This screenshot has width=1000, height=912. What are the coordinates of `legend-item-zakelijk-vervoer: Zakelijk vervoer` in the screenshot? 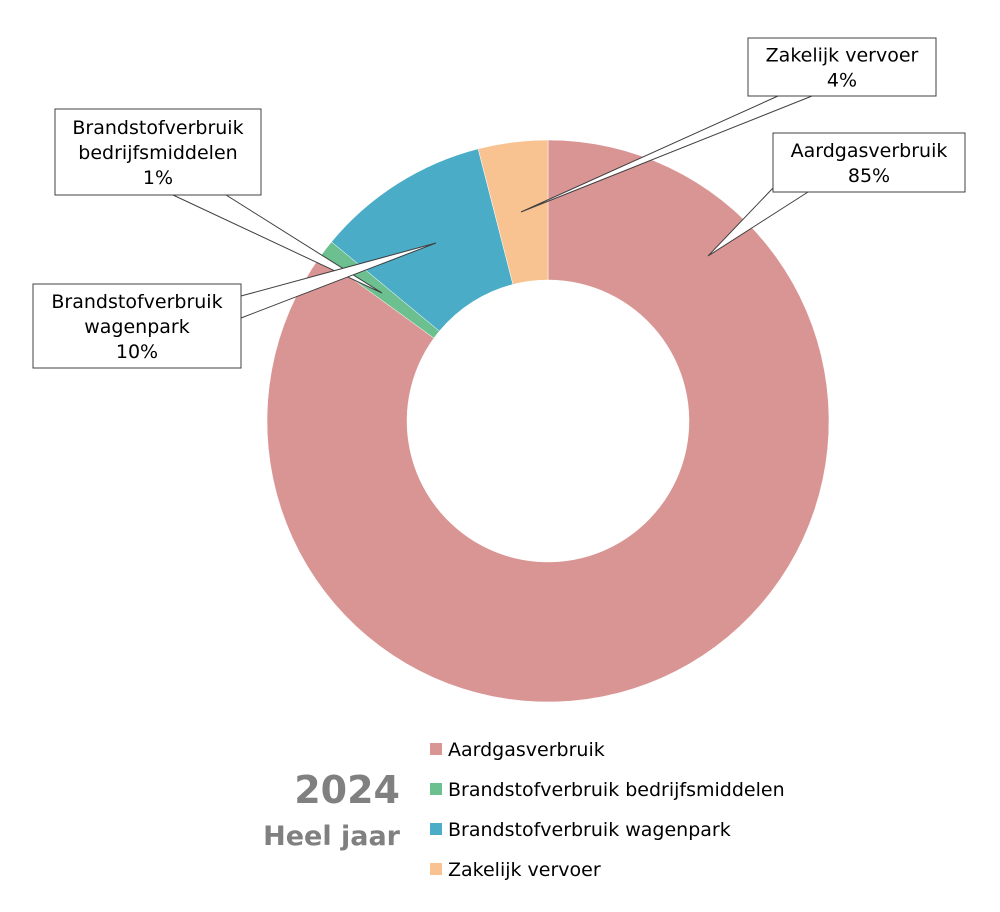 It's located at (515, 870).